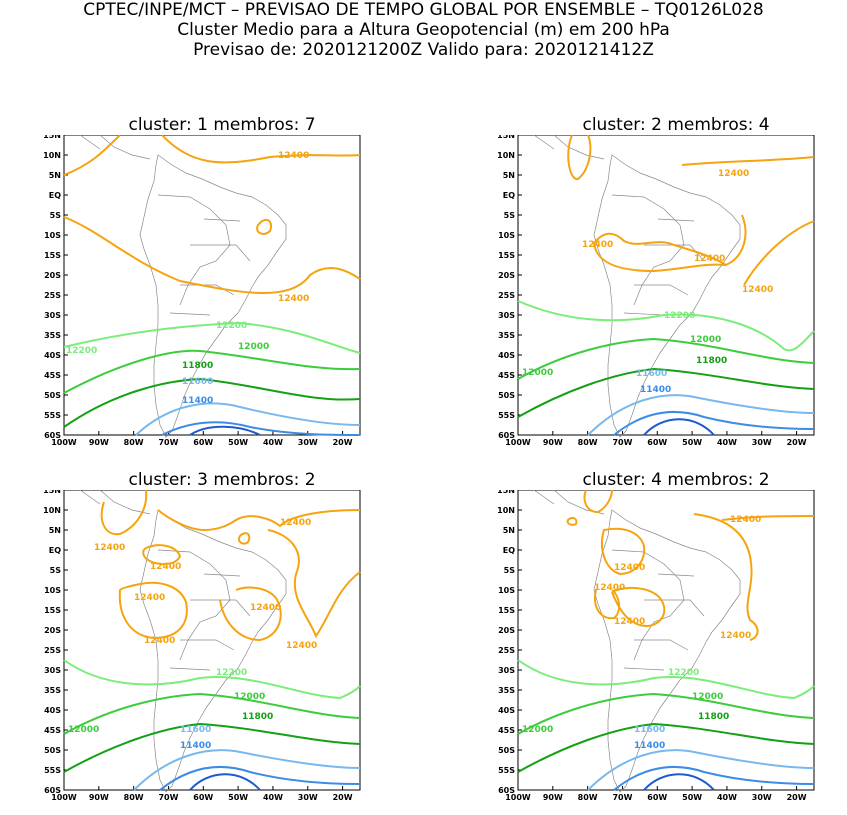 The image size is (847, 815). I want to click on contour-12400-ring, so click(244, 538).